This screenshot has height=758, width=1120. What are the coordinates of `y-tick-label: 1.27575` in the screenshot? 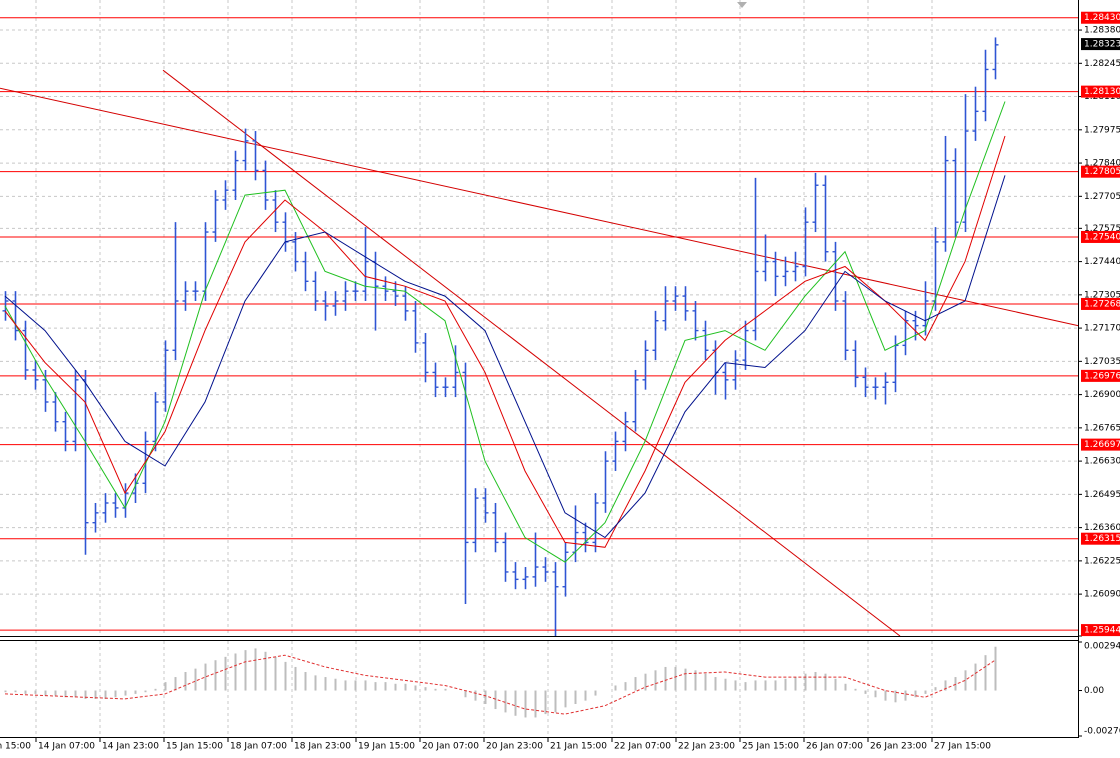 It's located at (1102, 229).